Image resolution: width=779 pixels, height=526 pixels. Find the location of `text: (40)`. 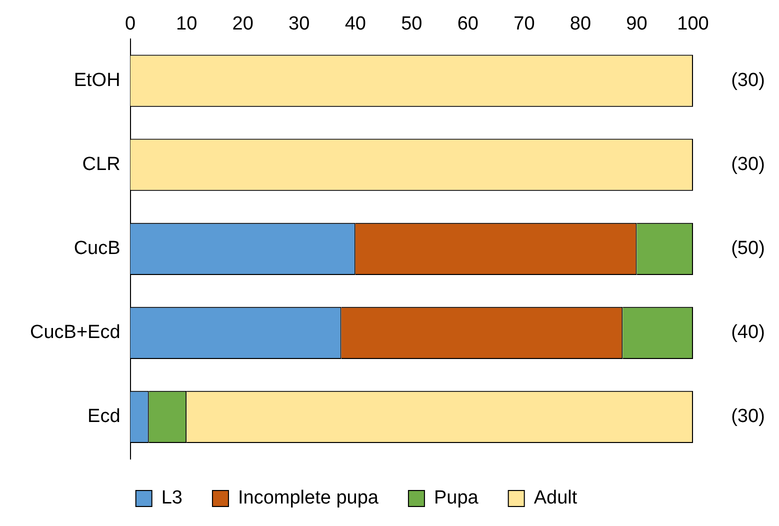

text: (40) is located at coordinates (748, 333).